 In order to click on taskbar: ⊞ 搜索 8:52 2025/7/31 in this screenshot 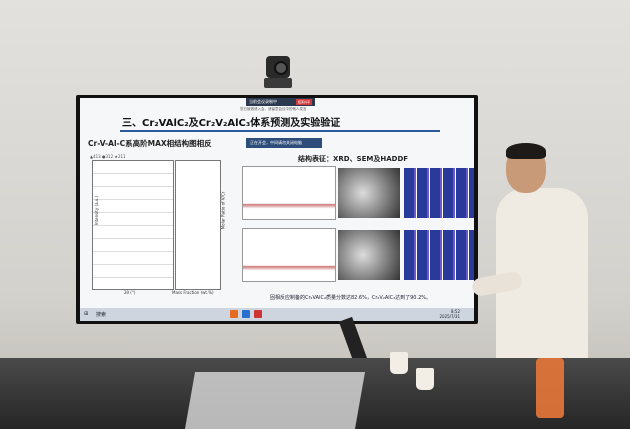, I will do `click(277, 314)`.